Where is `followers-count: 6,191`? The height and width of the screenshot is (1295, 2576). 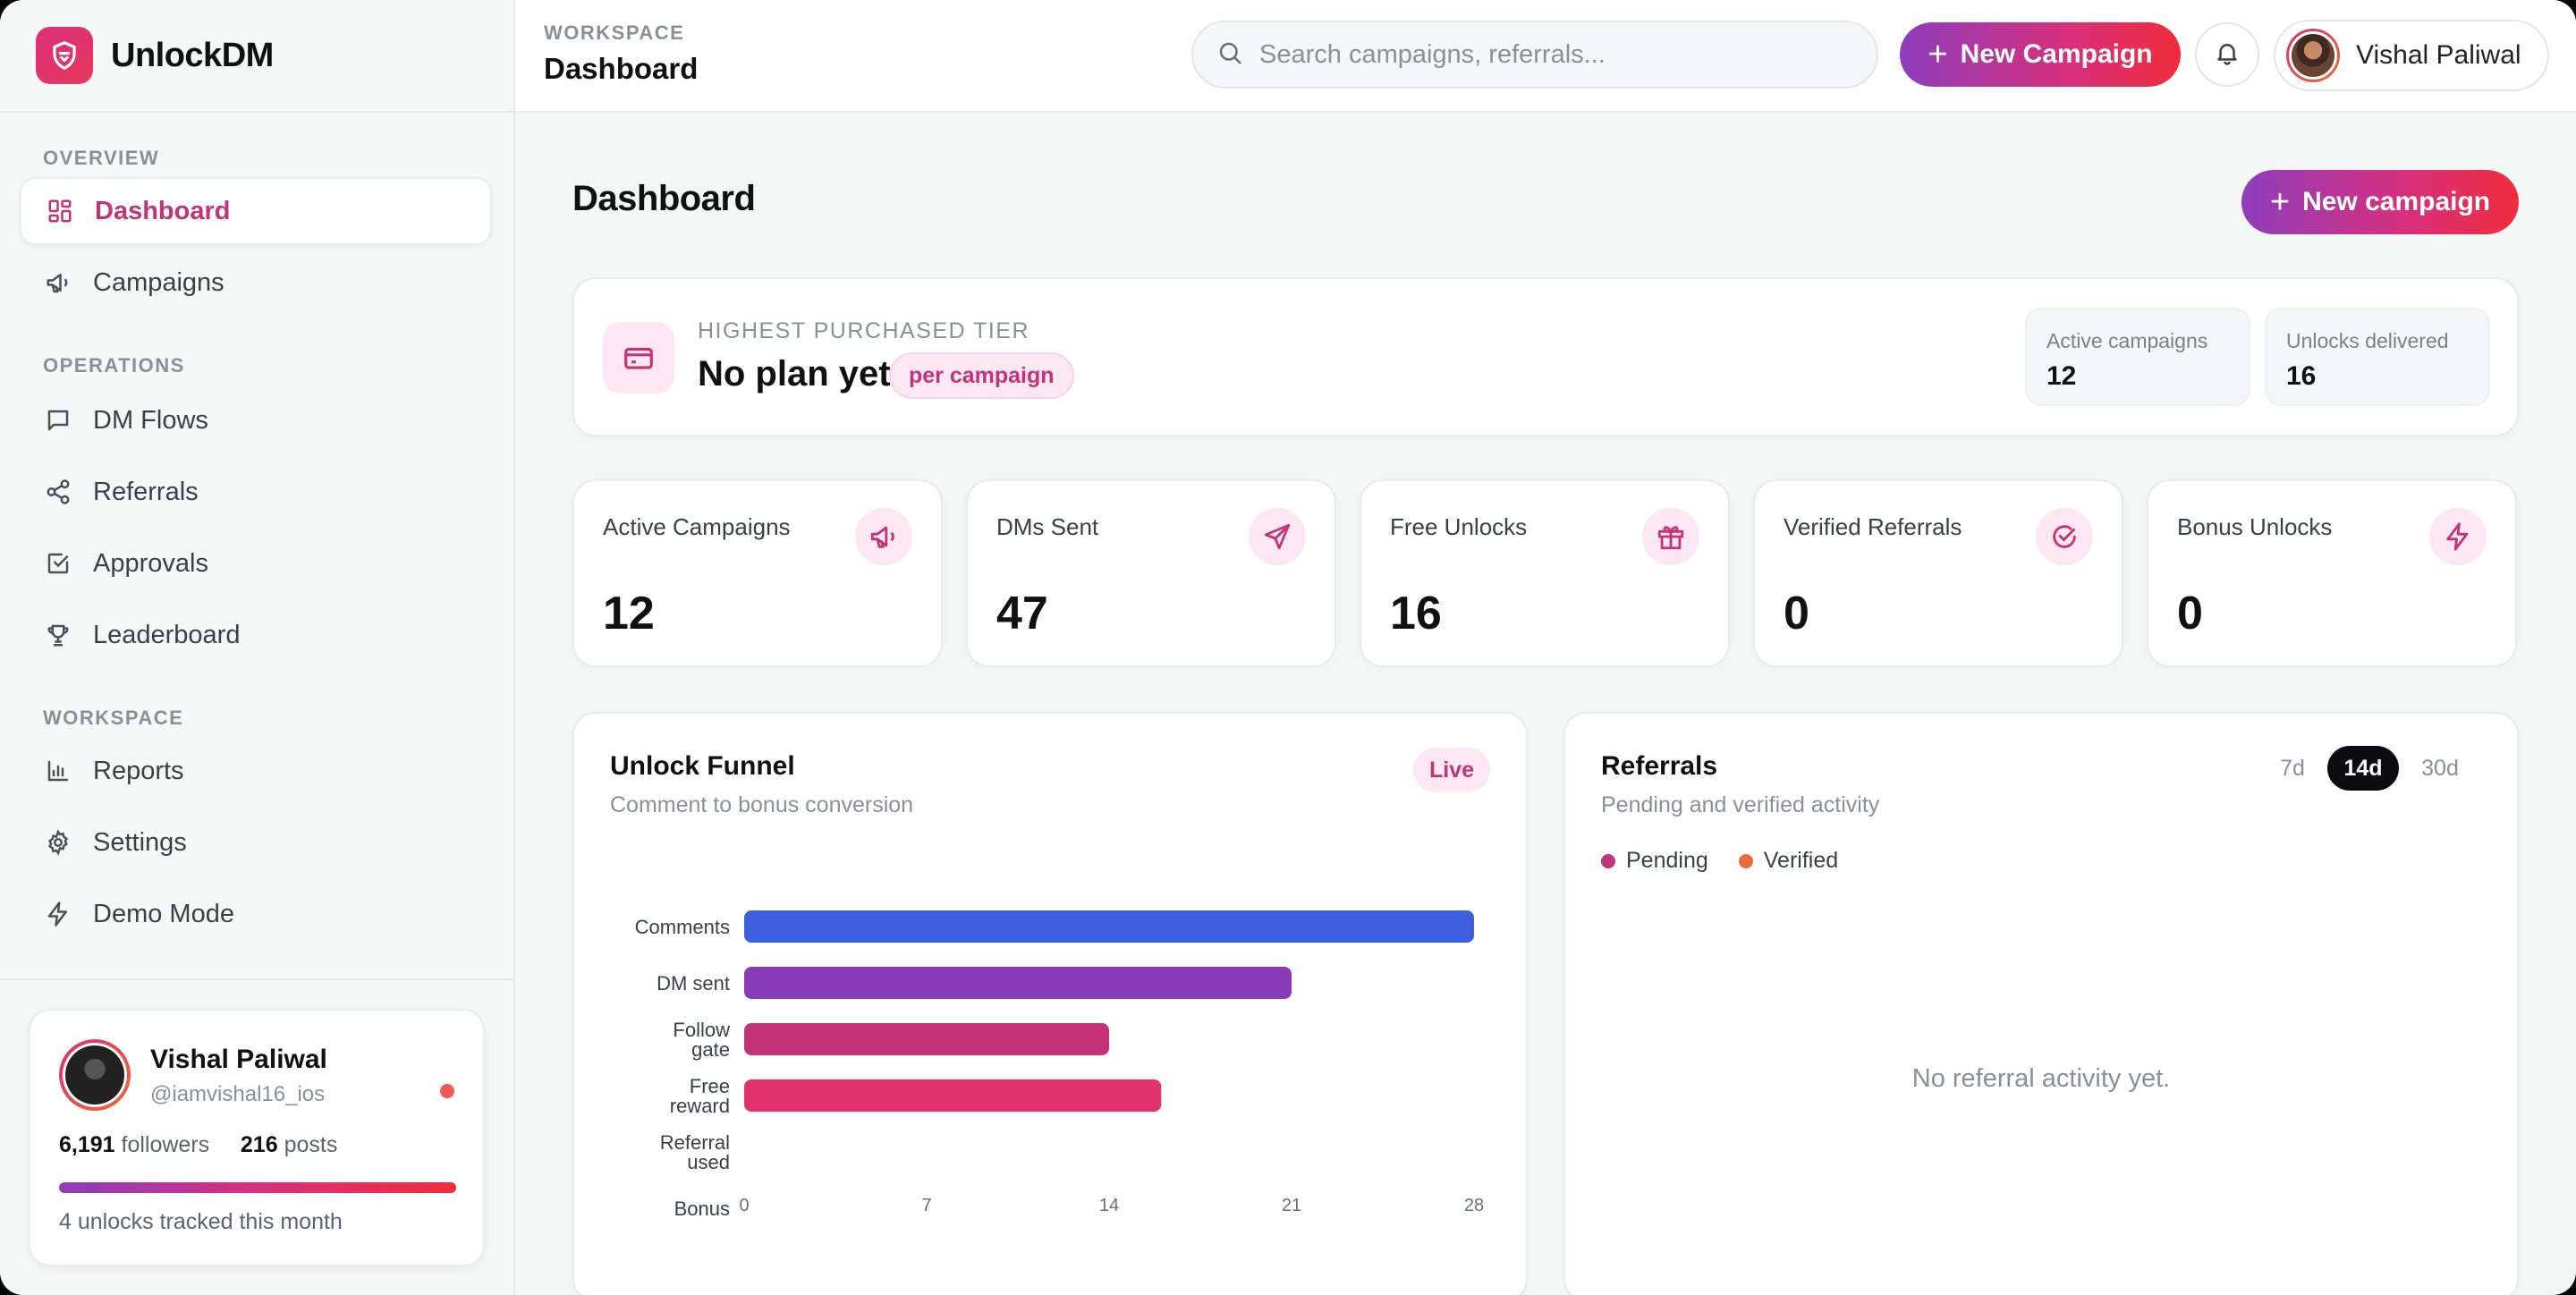
followers-count: 6,191 is located at coordinates (87, 1144).